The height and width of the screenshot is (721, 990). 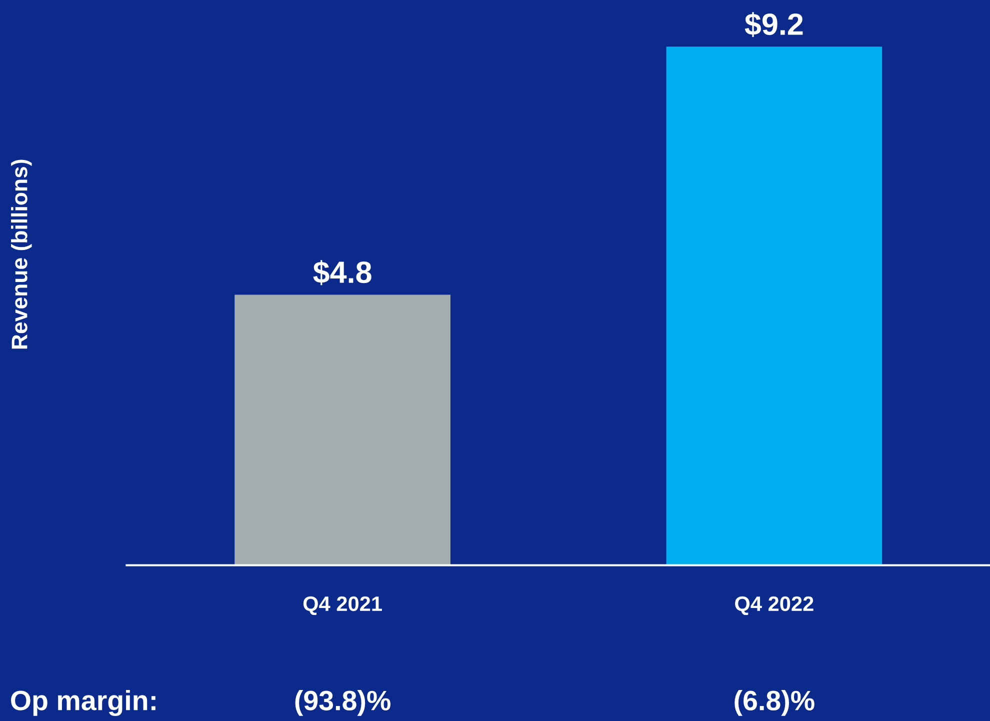 What do you see at coordinates (773, 25) in the screenshot?
I see `data-label: $9.2` at bounding box center [773, 25].